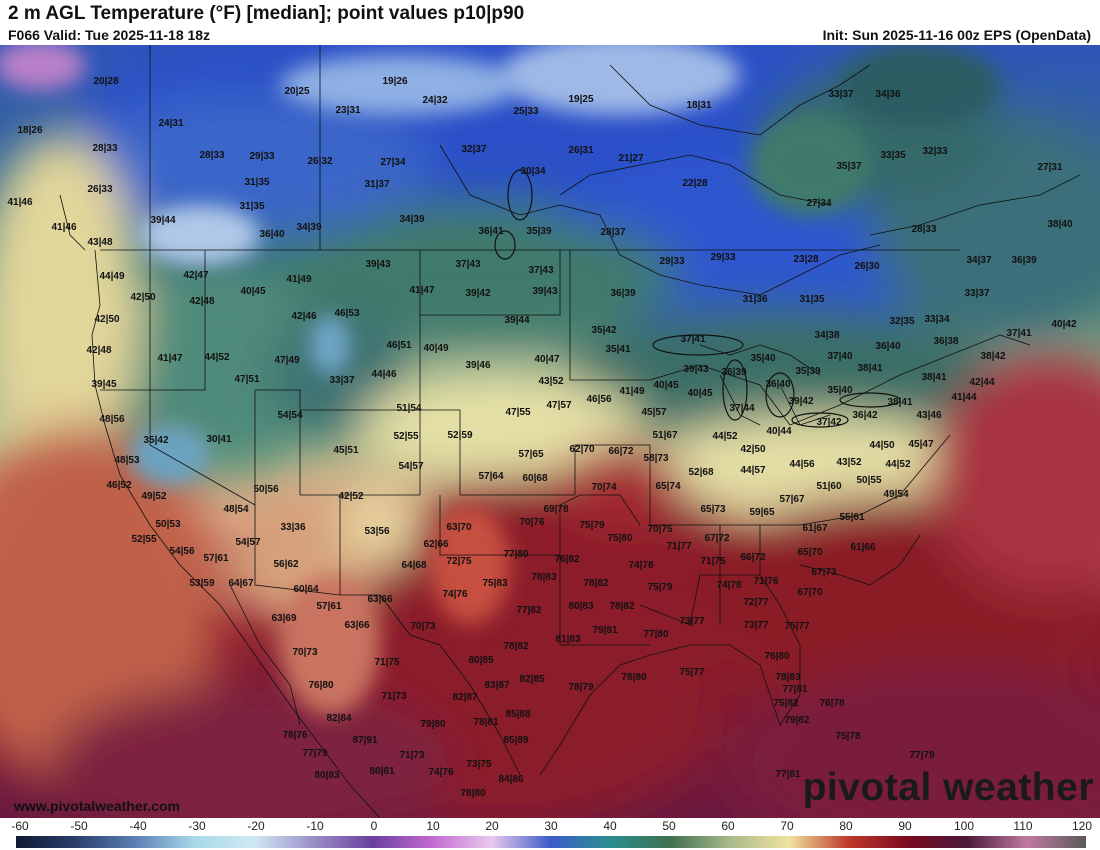 This screenshot has height=850, width=1100. I want to click on colorbar-tick: 0, so click(374, 826).